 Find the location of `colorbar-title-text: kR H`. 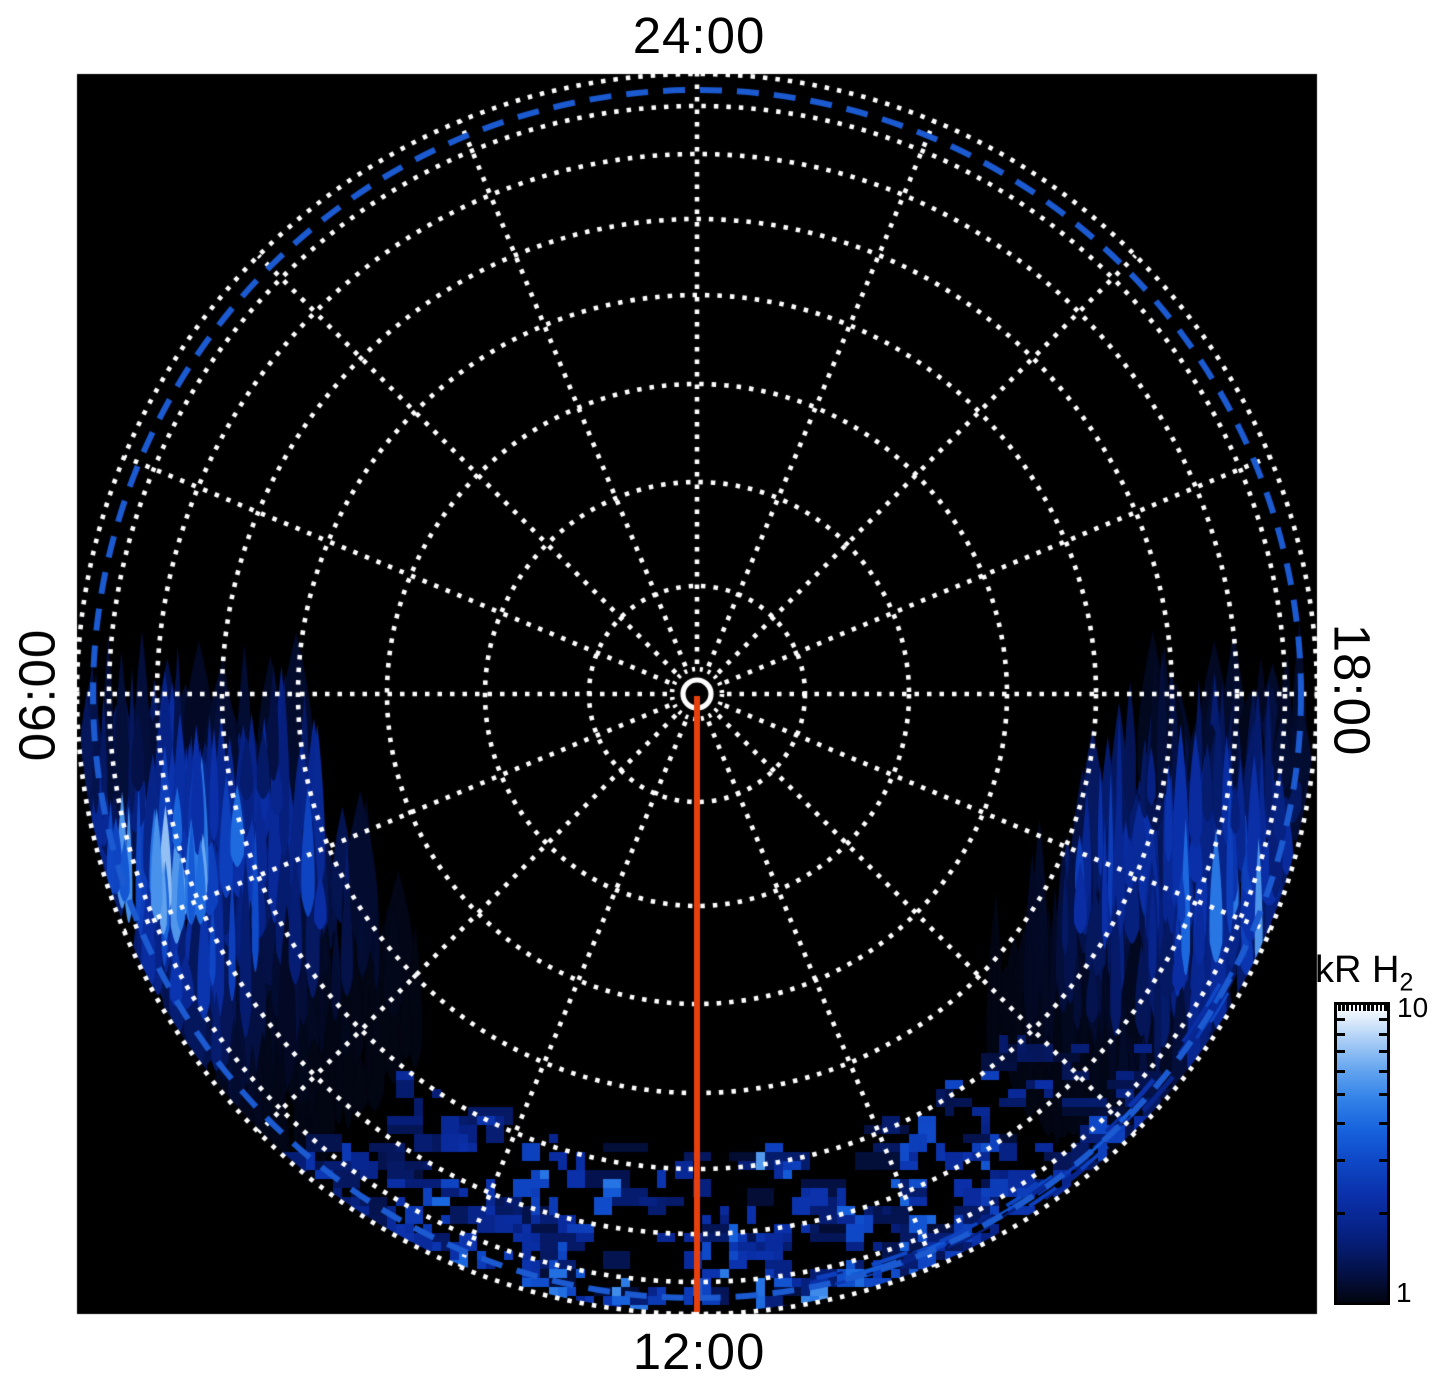

colorbar-title-text: kR H is located at coordinates (1357, 970).